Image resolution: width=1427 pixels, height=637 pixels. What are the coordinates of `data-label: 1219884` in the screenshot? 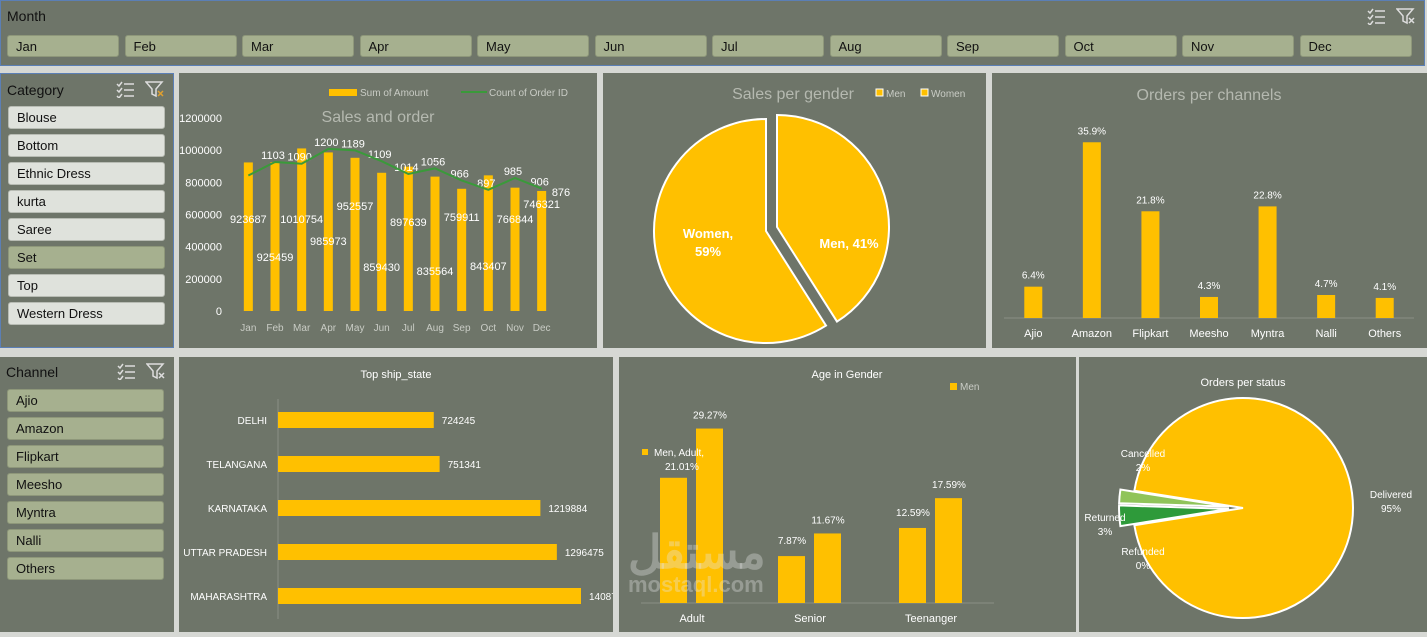 It's located at (567, 509).